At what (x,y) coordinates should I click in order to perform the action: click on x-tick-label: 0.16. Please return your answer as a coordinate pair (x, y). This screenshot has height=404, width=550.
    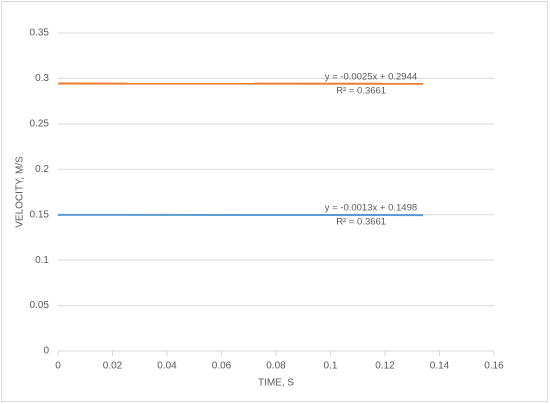
    Looking at the image, I should click on (494, 366).